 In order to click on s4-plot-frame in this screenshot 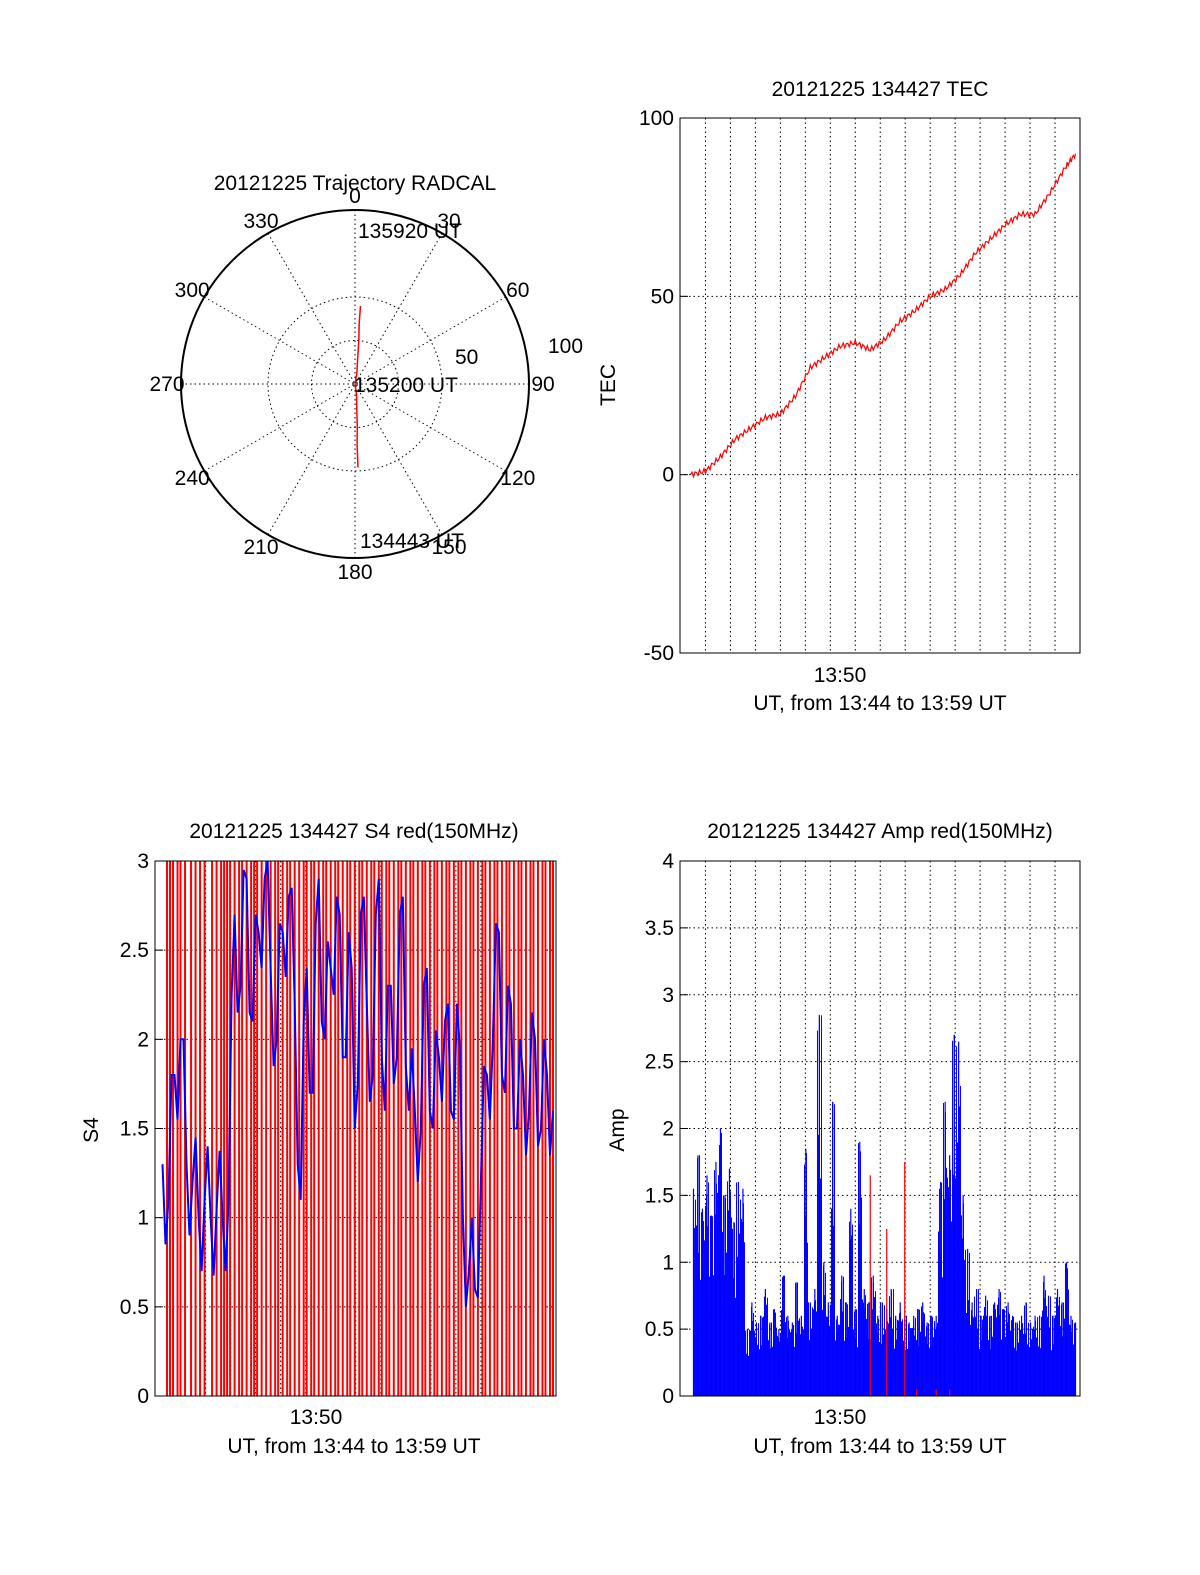, I will do `click(355, 1128)`.